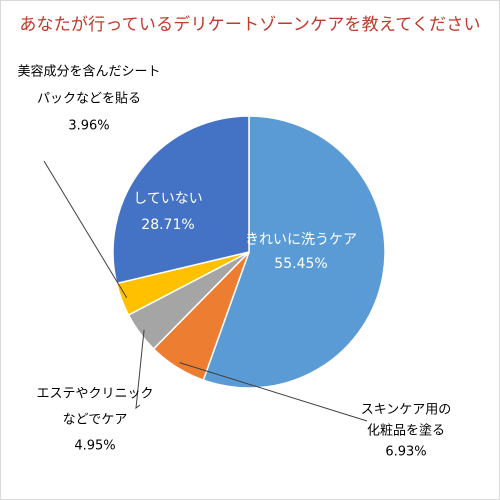 This screenshot has width=500, height=500. Describe the element at coordinates (300, 264) in the screenshot. I see `slice-label-1-line-2: 55.45%` at that location.